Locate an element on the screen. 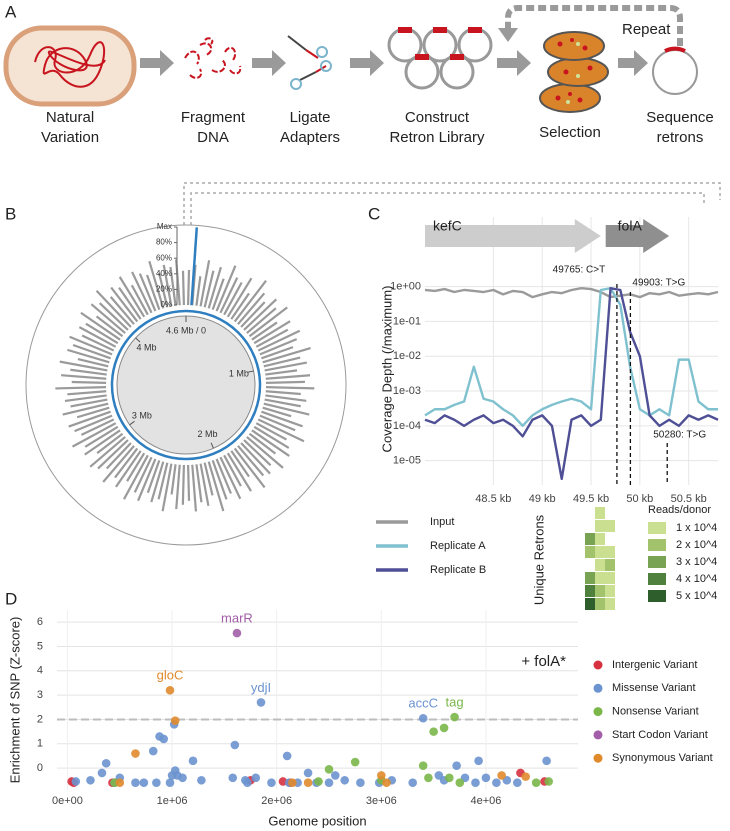 The height and width of the screenshot is (831, 730). legend-label: 2 x 10^4 is located at coordinates (696, 545).